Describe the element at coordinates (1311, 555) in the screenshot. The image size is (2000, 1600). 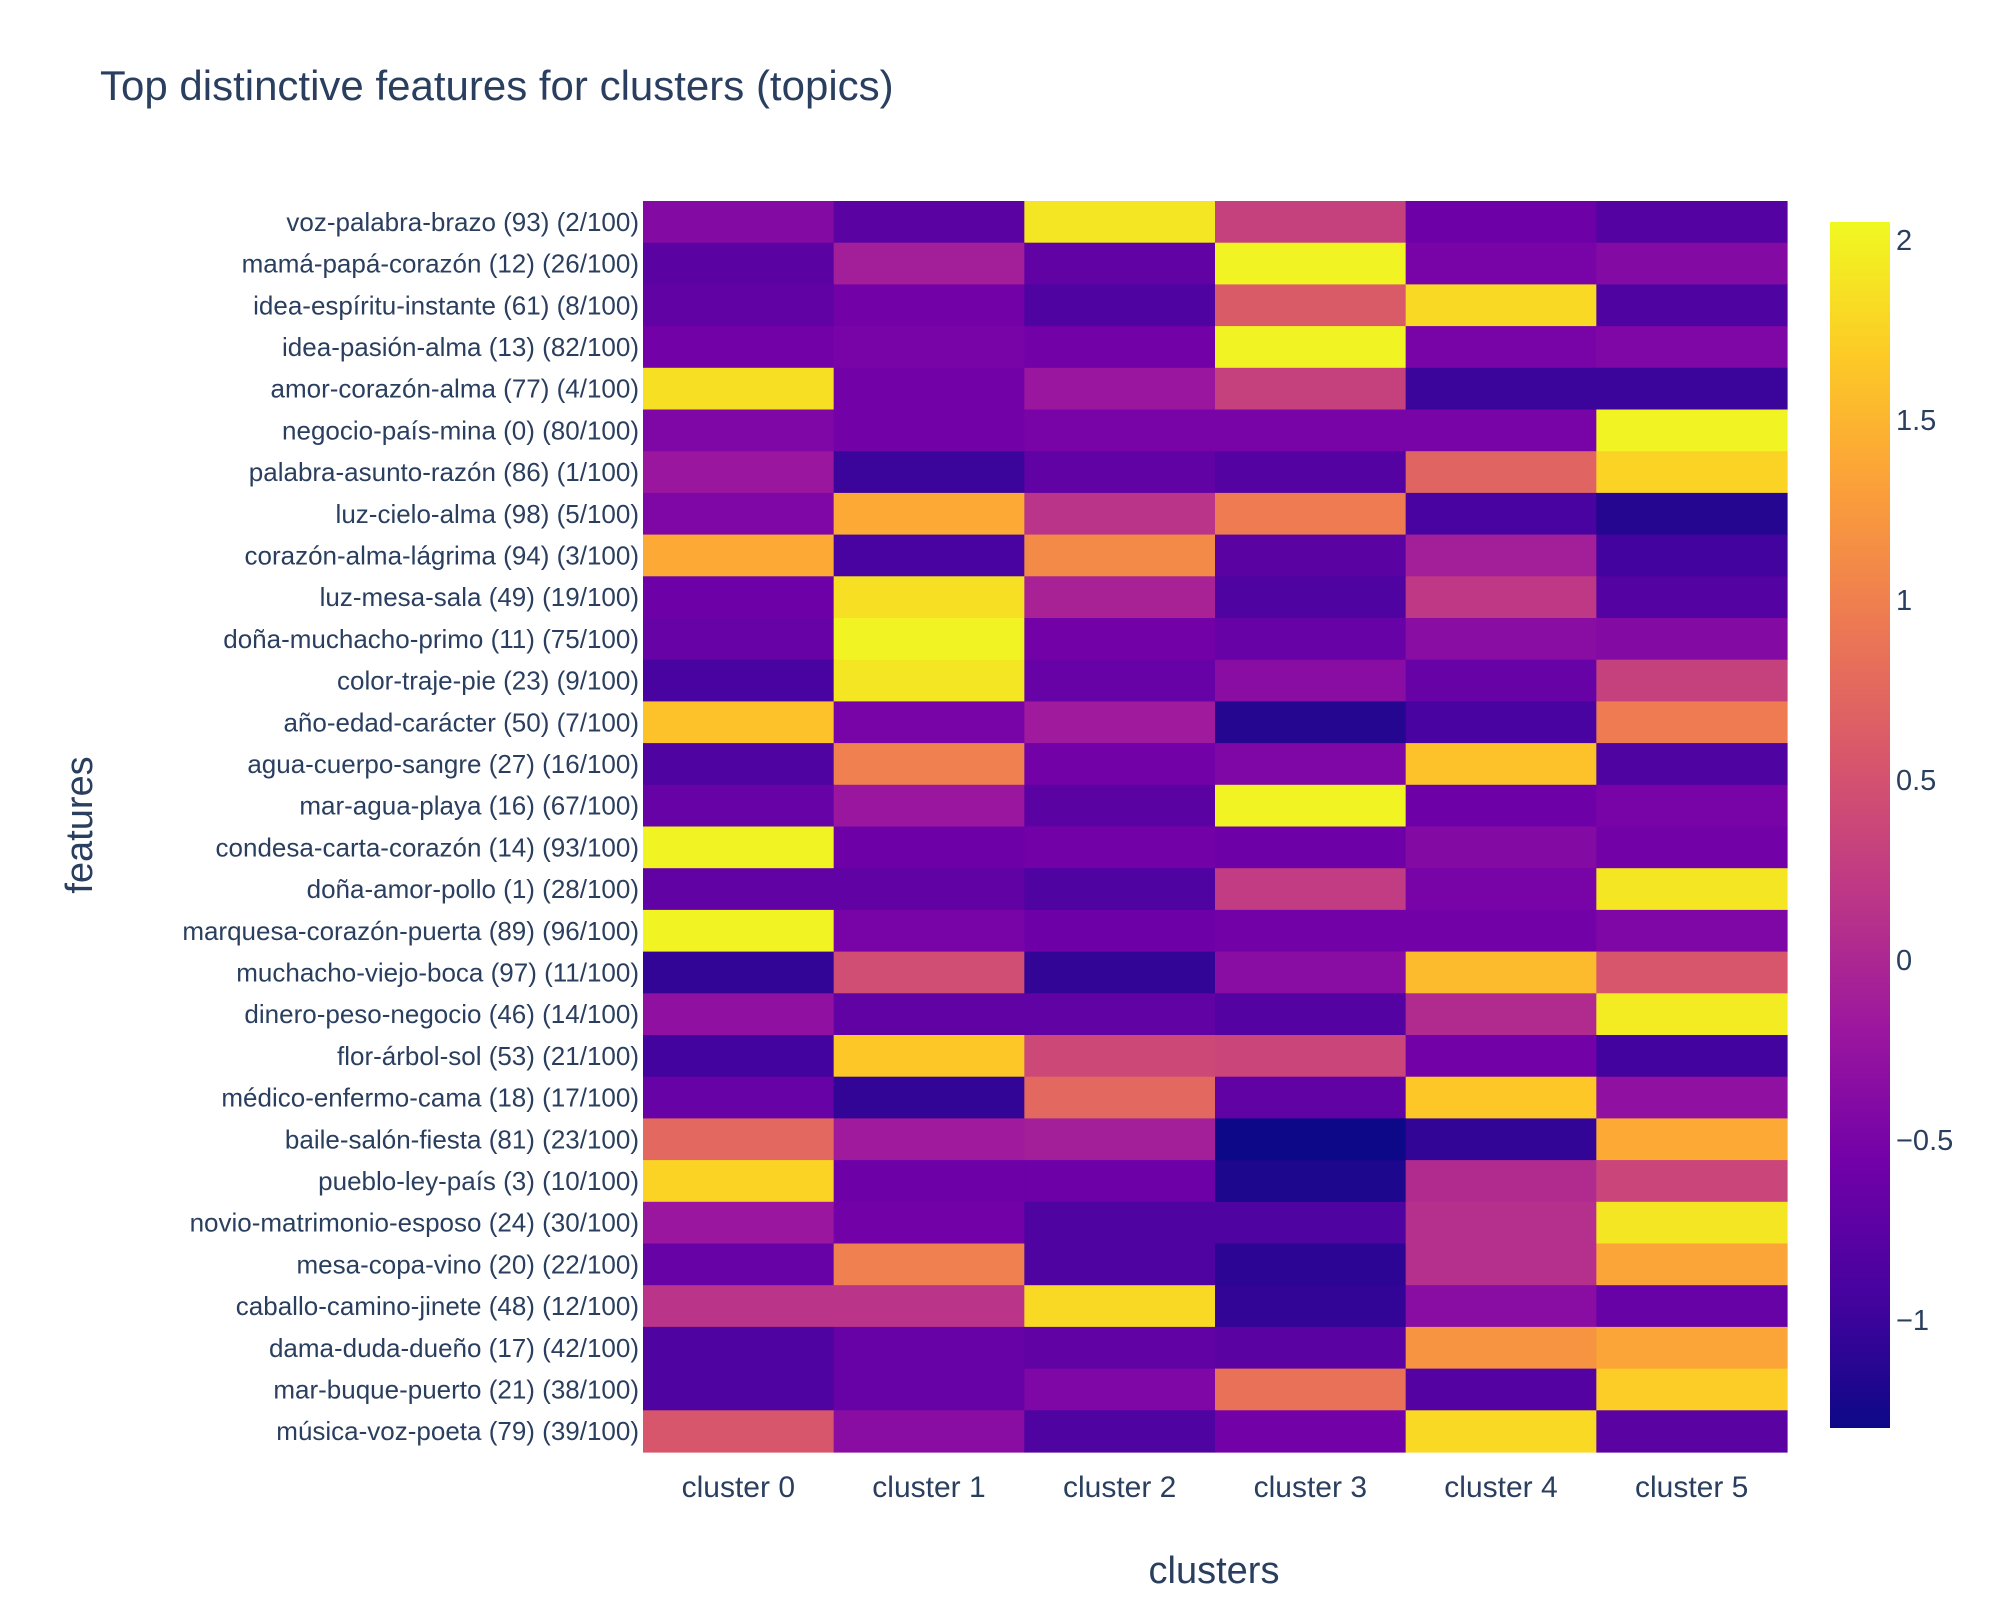
I see `heatmap-cell-r8-c3` at that location.